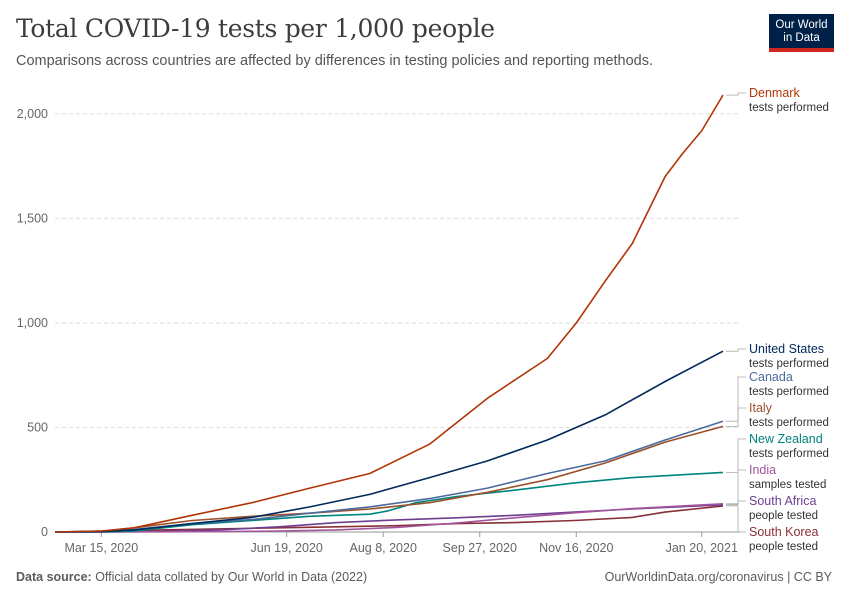  What do you see at coordinates (702, 548) in the screenshot?
I see `x-tick-label: Jan 20, 2021` at bounding box center [702, 548].